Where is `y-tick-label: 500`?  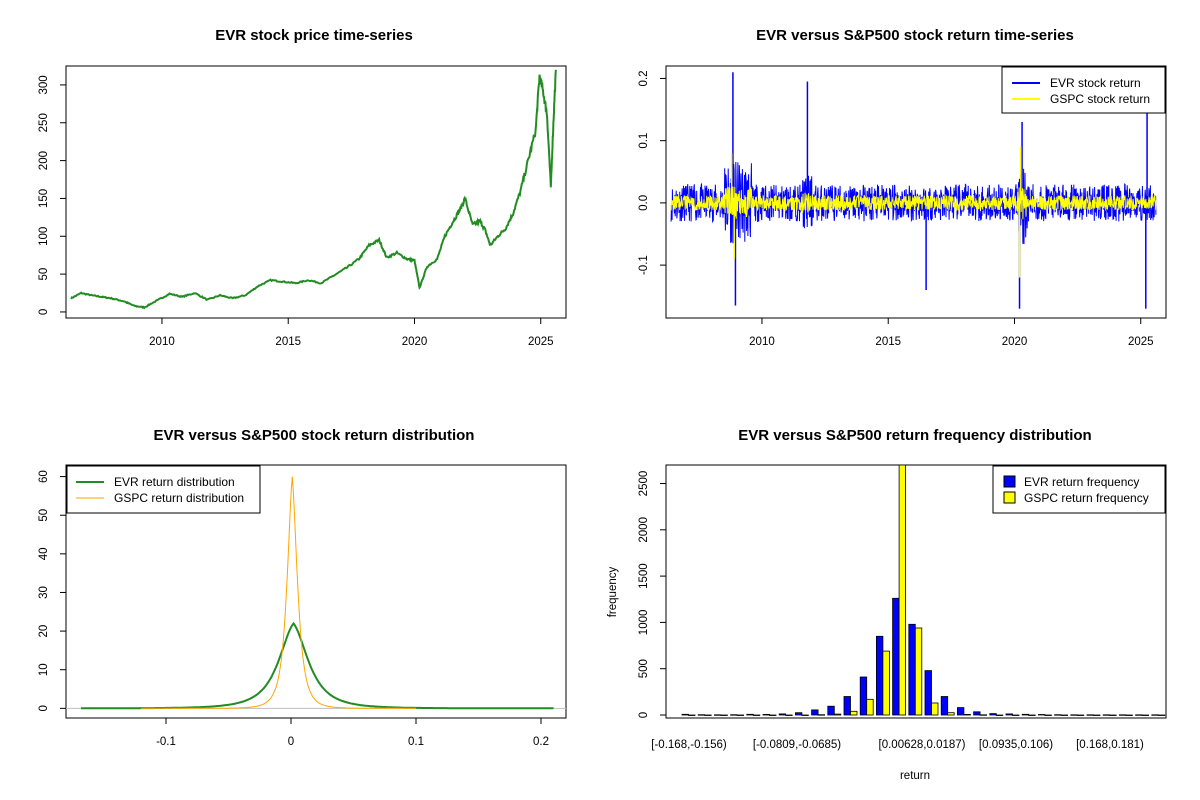 y-tick-label: 500 is located at coordinates (644, 668).